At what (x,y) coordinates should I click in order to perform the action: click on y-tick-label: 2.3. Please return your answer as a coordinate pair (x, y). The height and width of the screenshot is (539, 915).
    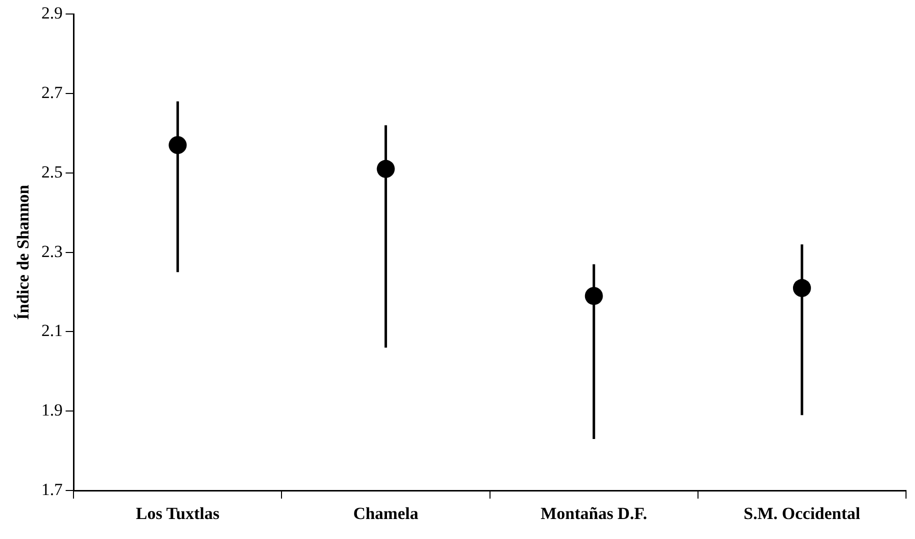
    Looking at the image, I should click on (52, 251).